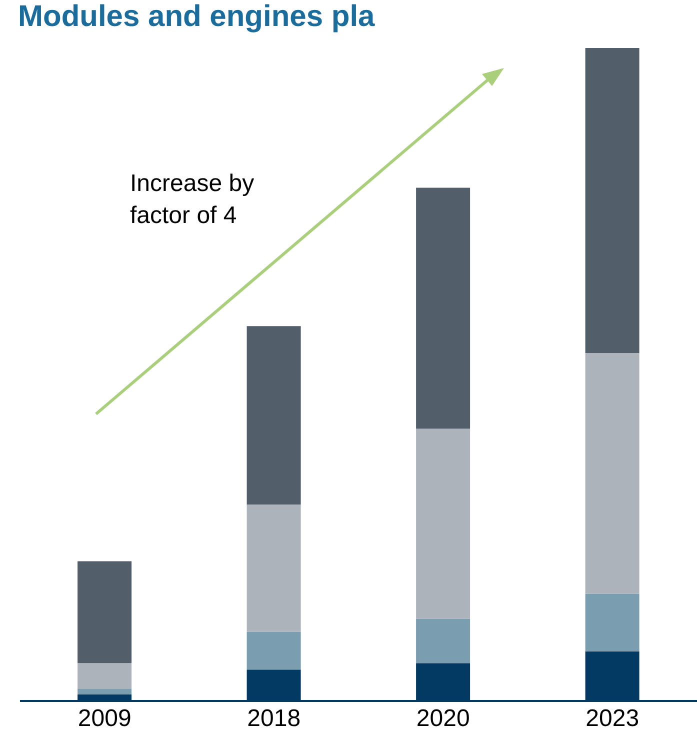  Describe the element at coordinates (274, 718) in the screenshot. I see `x-tick-label: 2018` at that location.